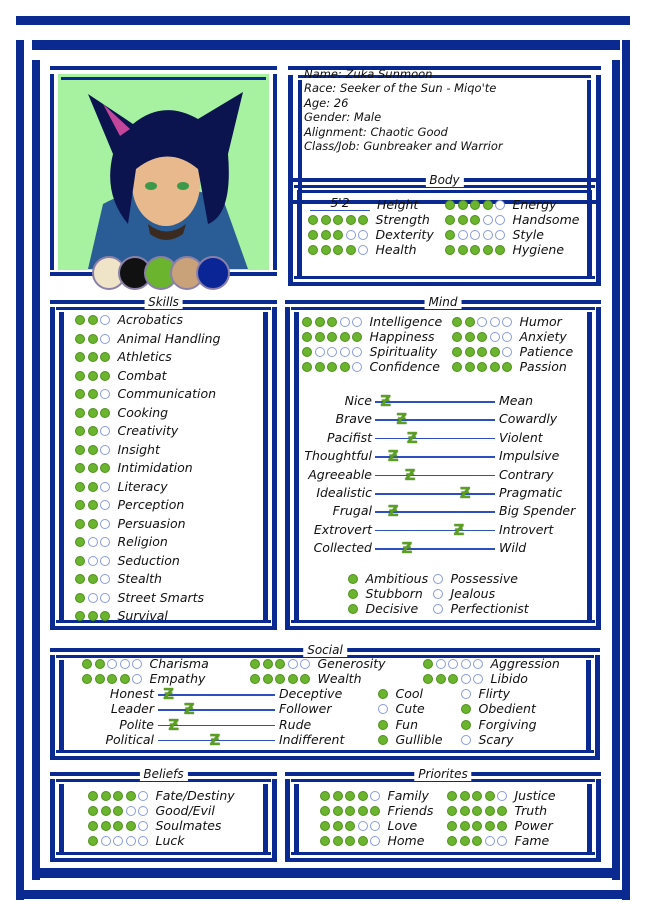 The image size is (646, 915). What do you see at coordinates (325, 650) in the screenshot?
I see `social-title: Social` at bounding box center [325, 650].